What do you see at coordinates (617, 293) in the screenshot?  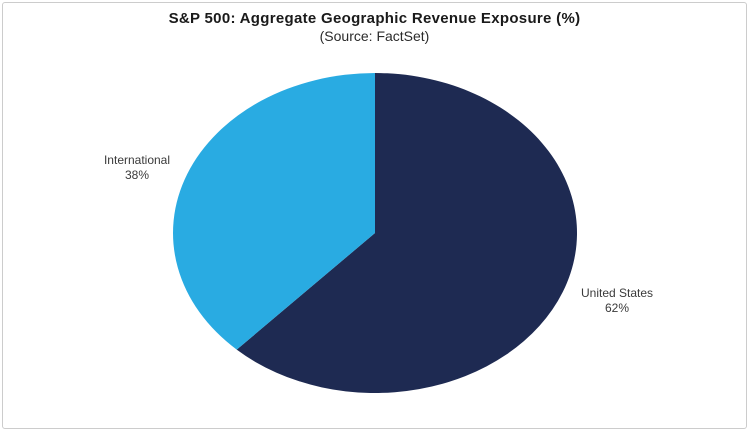 I see `slice-label-united-states-name: United States` at bounding box center [617, 293].